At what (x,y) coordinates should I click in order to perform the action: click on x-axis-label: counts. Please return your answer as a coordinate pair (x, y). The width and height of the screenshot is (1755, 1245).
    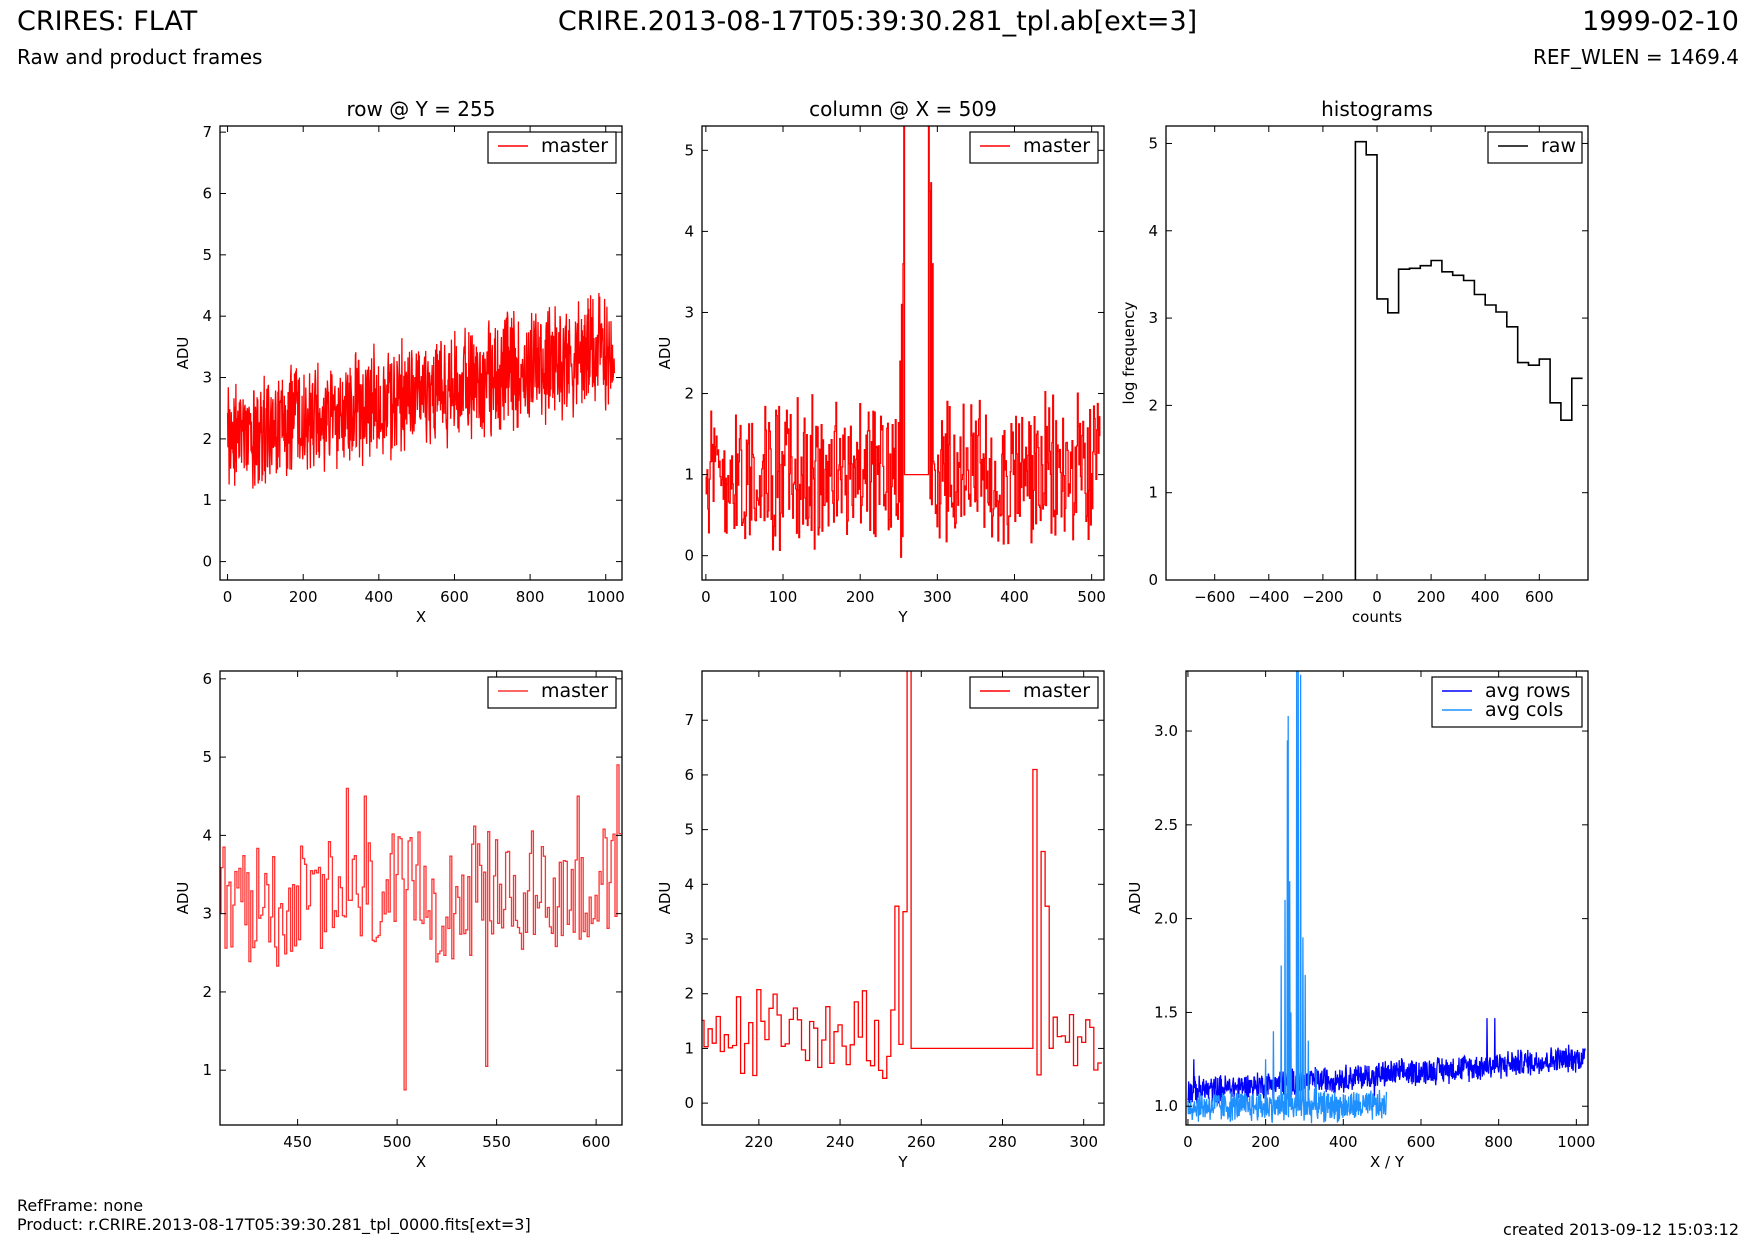
    Looking at the image, I should click on (1377, 617).